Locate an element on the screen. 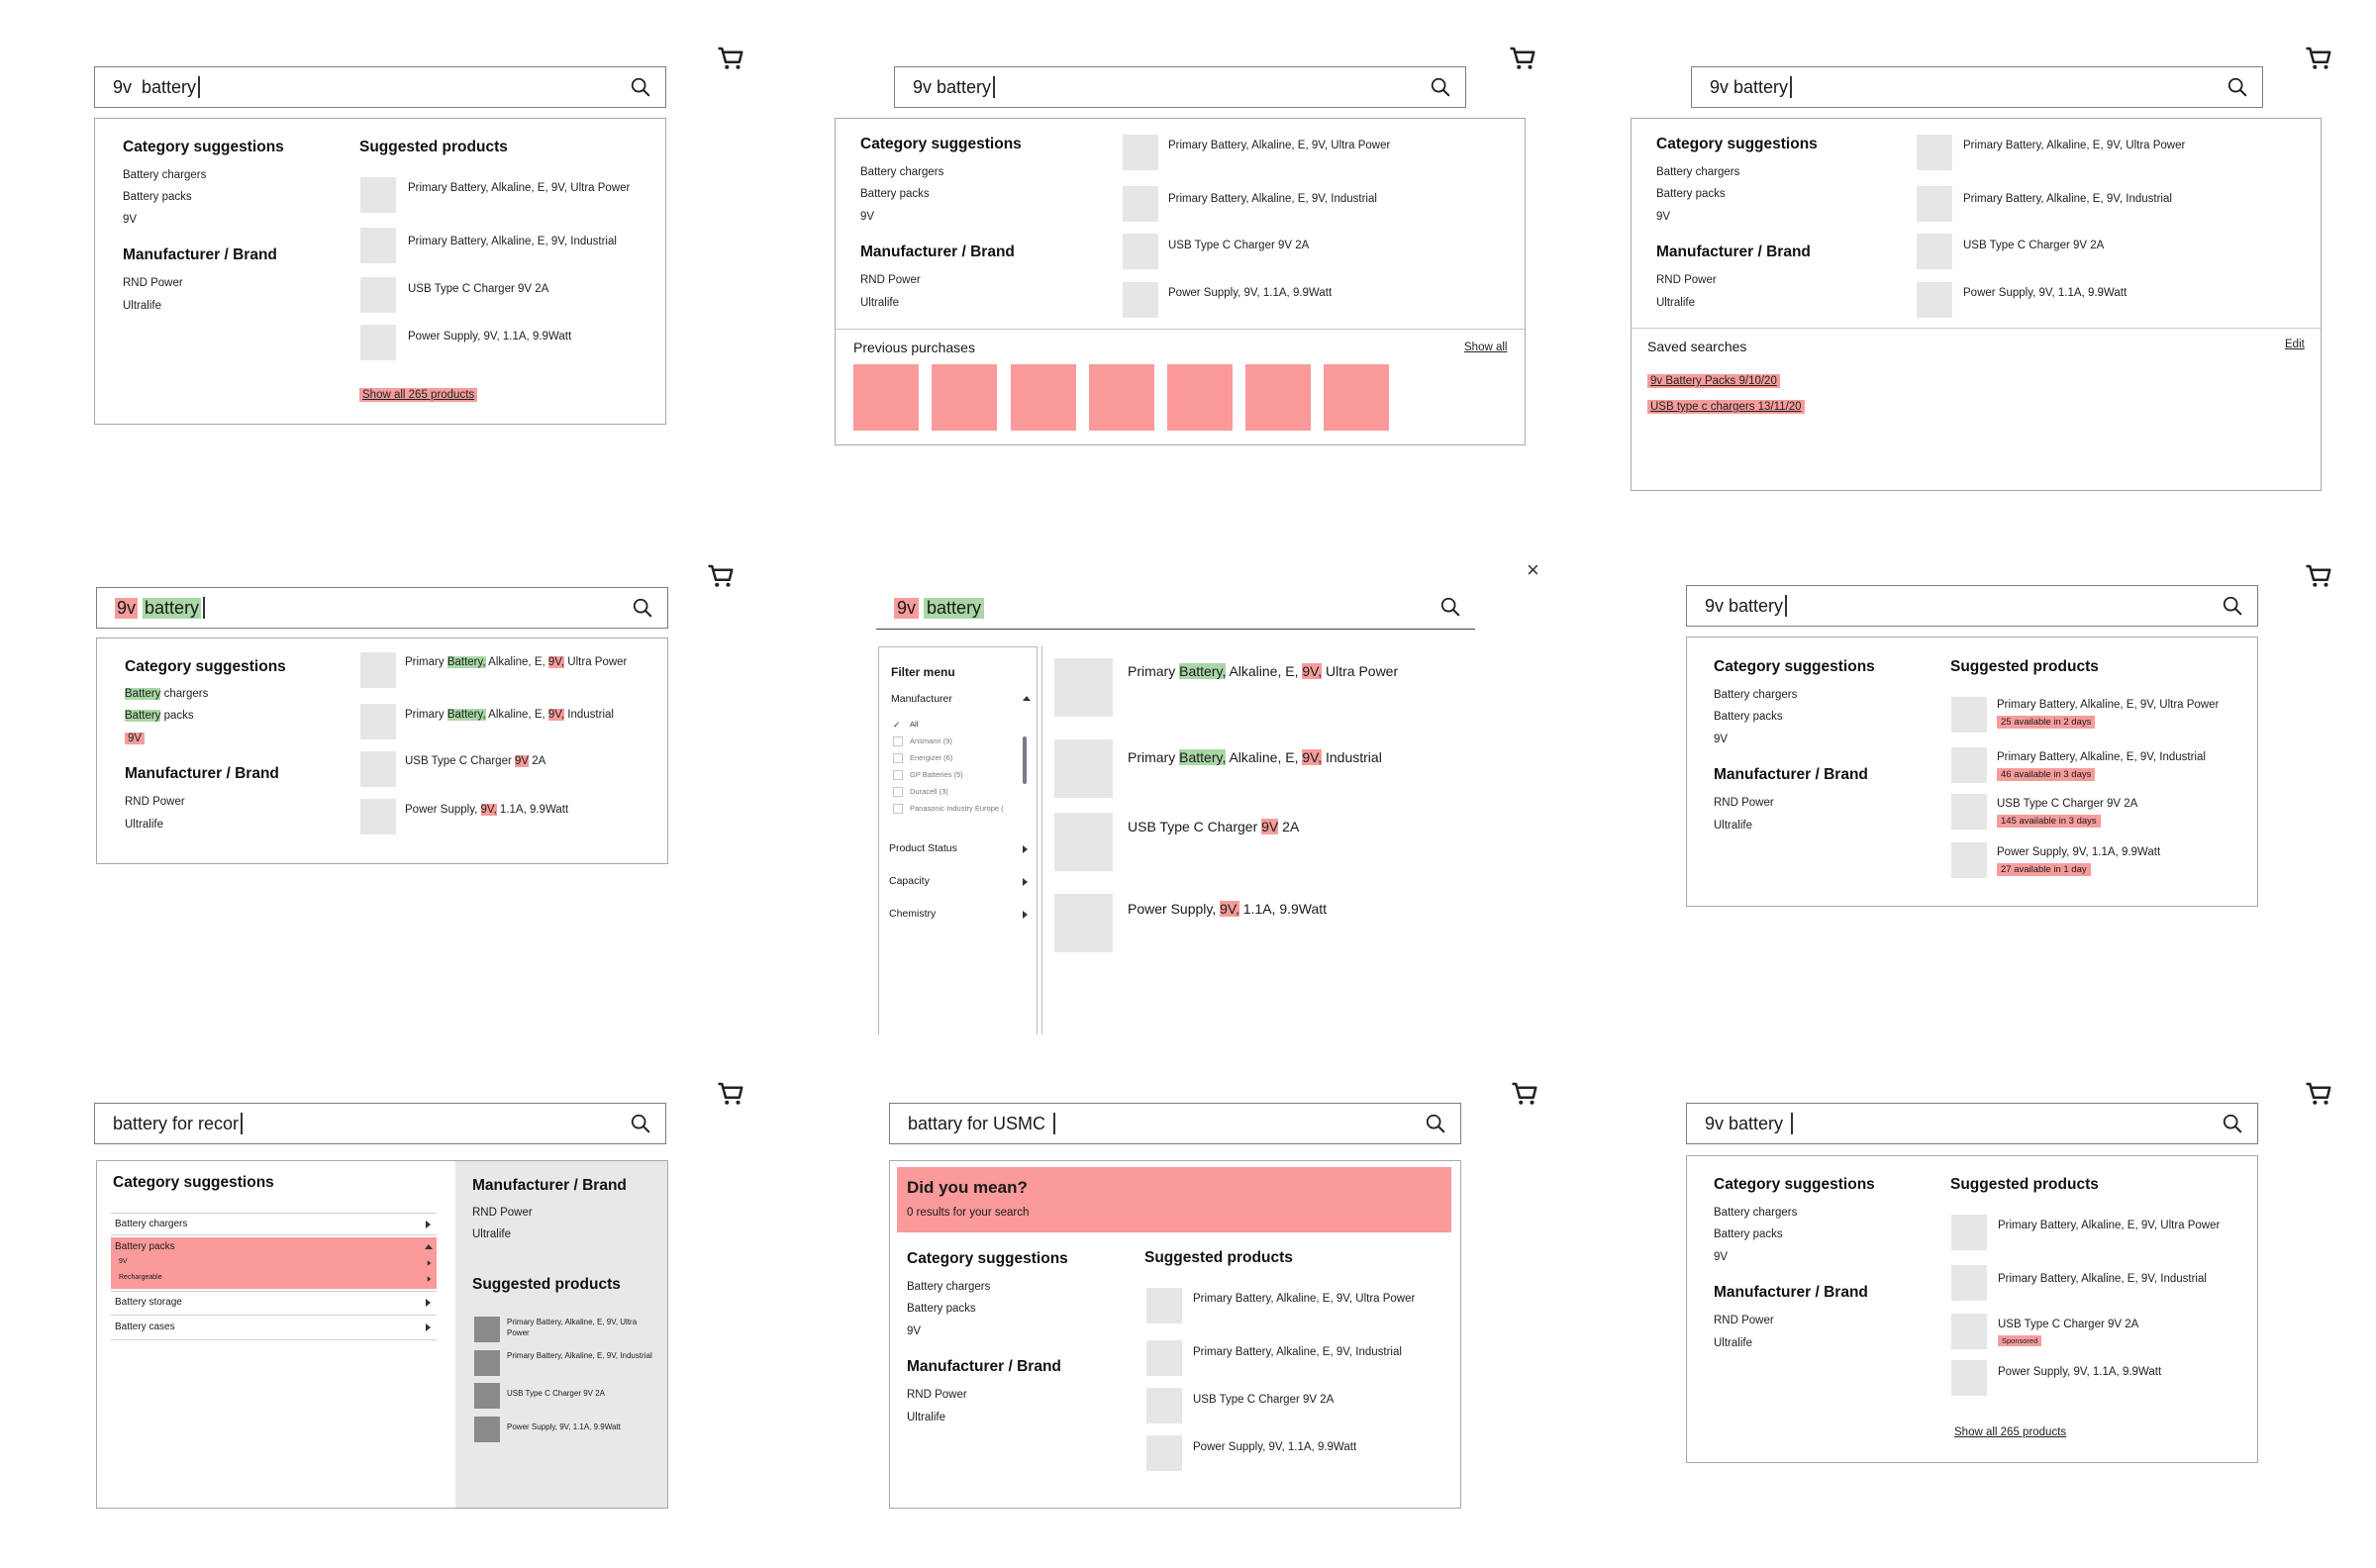  category-row: Battery storage is located at coordinates (148, 1302).